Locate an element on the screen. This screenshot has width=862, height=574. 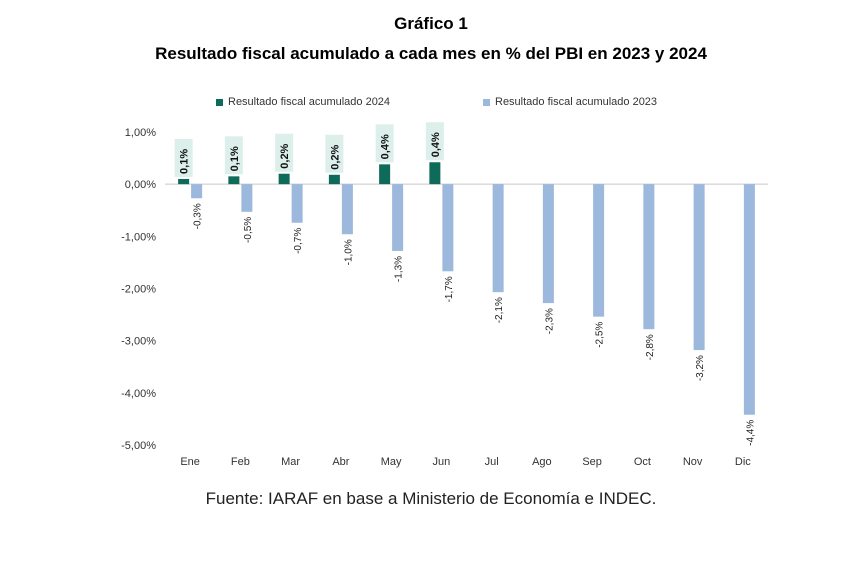
data-label-2023: -4,4% is located at coordinates (750, 433).